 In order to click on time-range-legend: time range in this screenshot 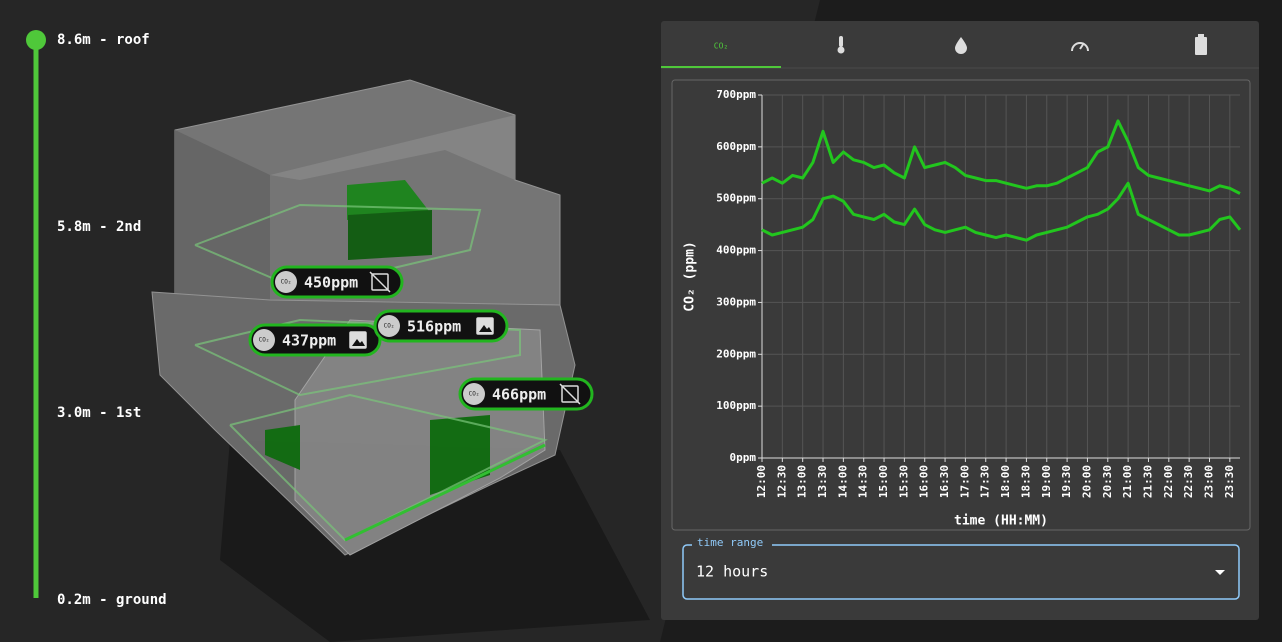, I will do `click(730, 542)`.